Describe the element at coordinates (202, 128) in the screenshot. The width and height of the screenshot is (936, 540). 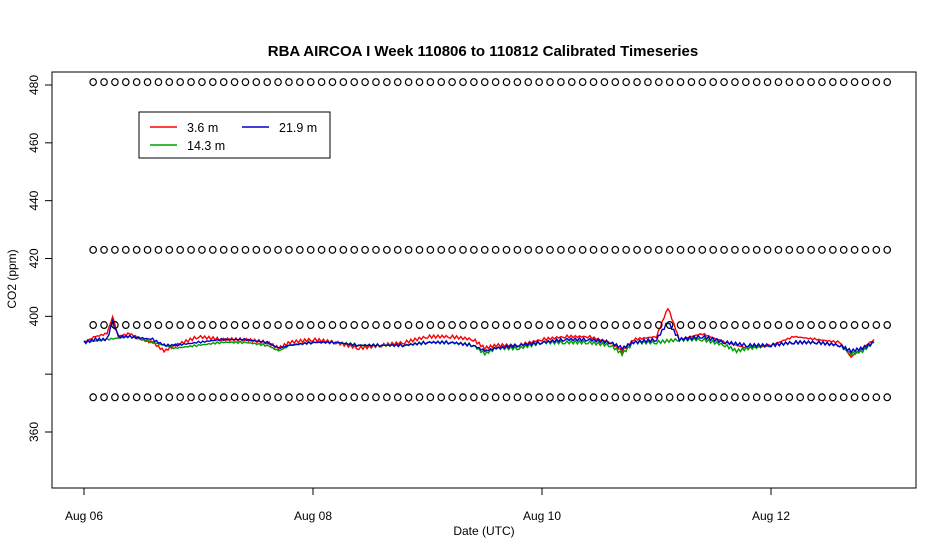
I see `legend-label: 3.6 m` at that location.